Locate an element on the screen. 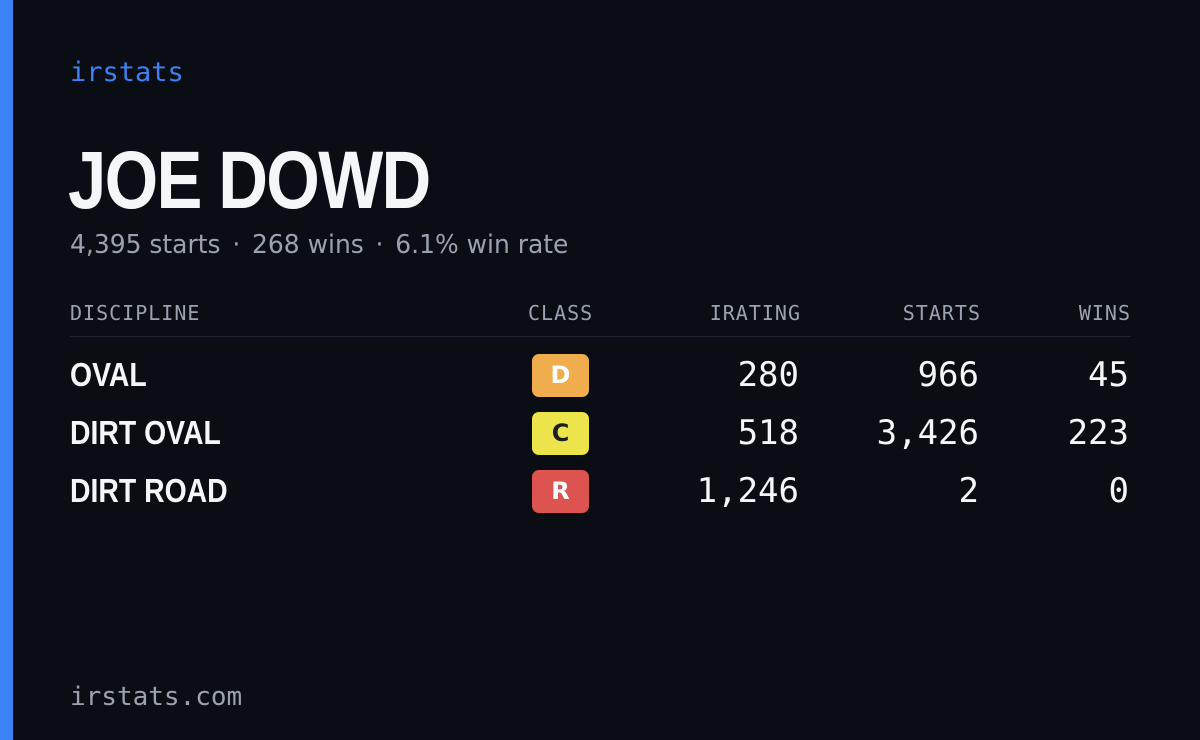 The height and width of the screenshot is (740, 1200). wins-cell: 223 is located at coordinates (1098, 433).